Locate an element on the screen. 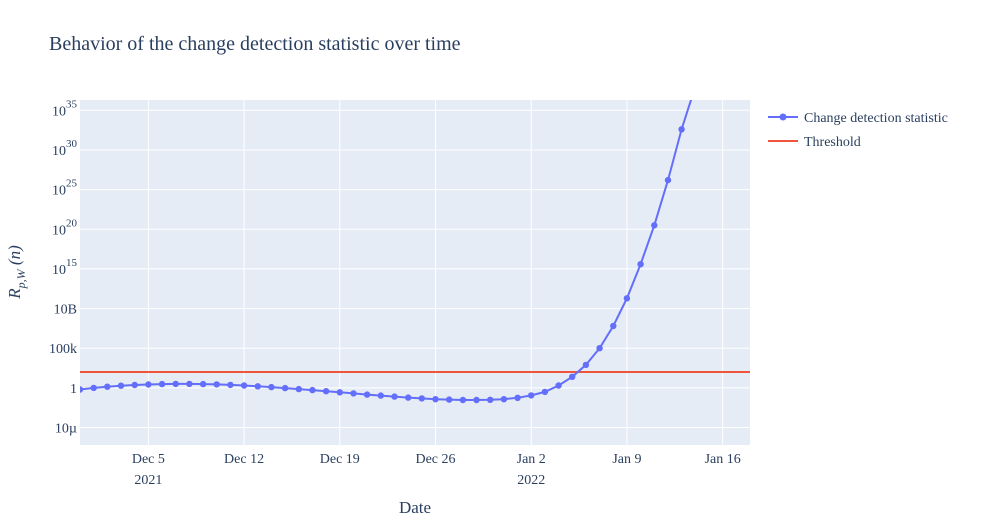 This screenshot has height=525, width=984. y-tick-label: 1020 is located at coordinates (65, 227).